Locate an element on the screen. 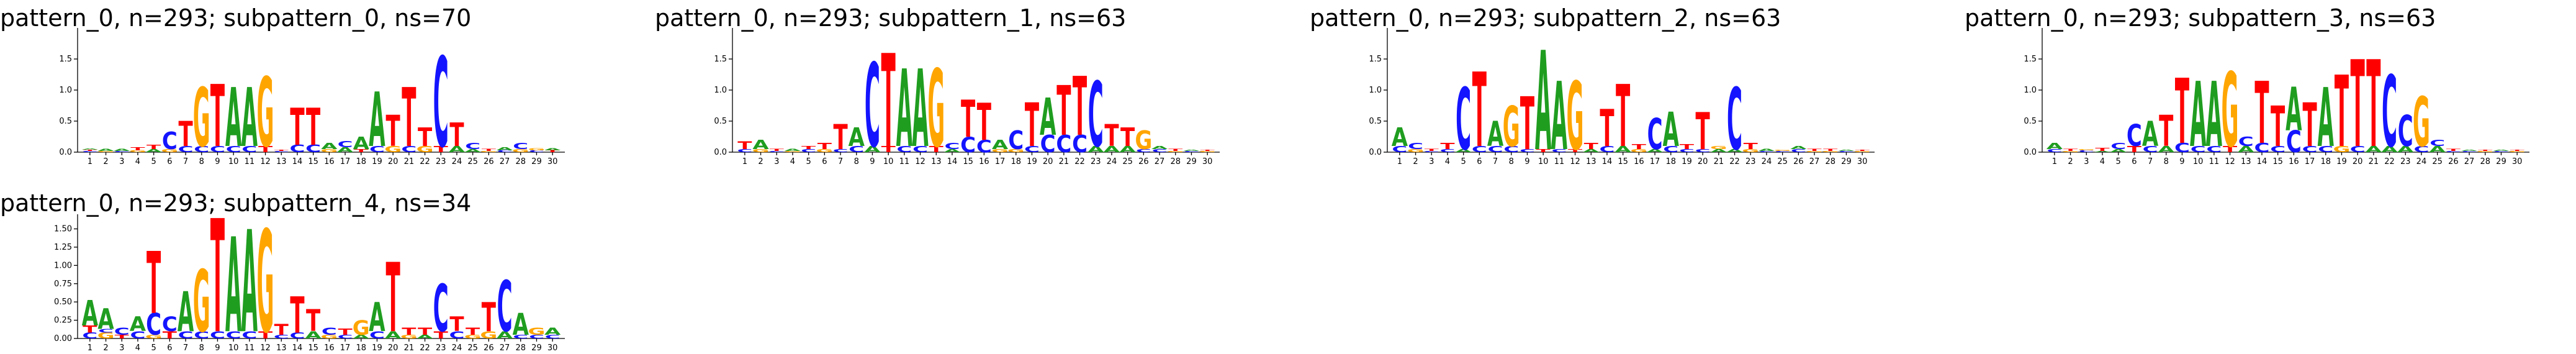  x-tick-label: 1 is located at coordinates (90, 348).